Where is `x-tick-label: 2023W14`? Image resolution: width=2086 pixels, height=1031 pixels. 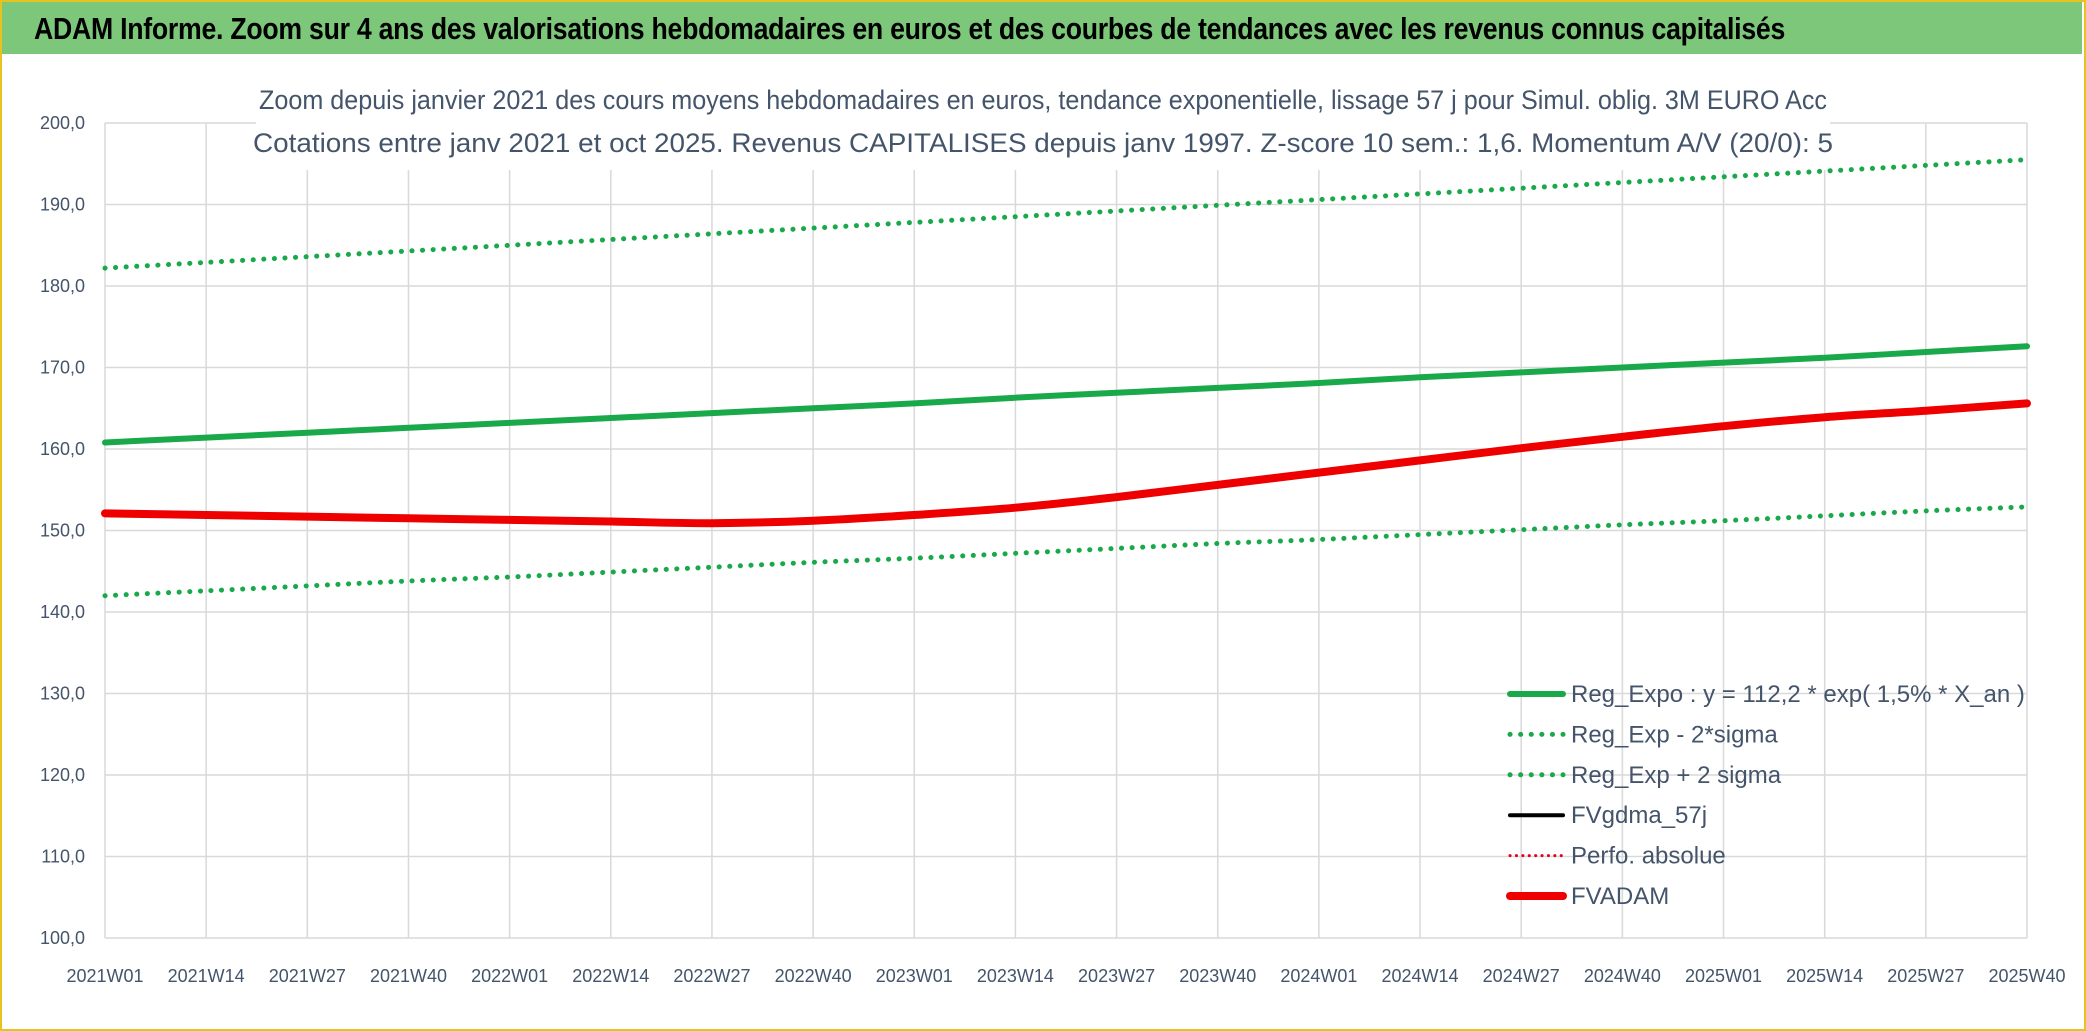 x-tick-label: 2023W14 is located at coordinates (1015, 976).